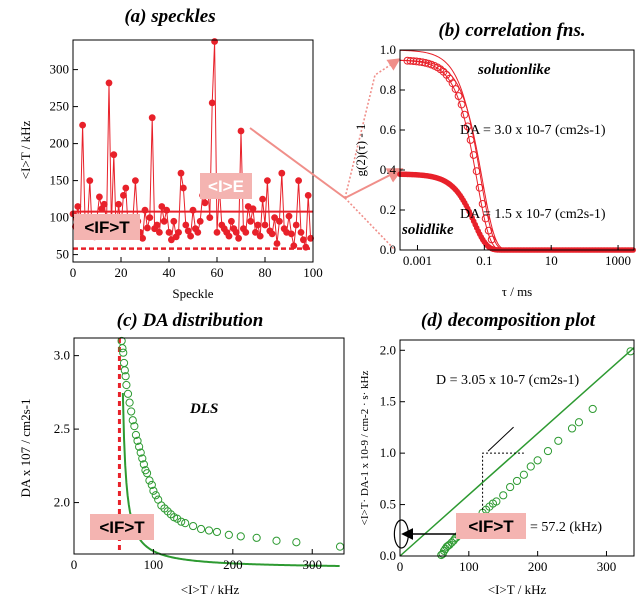 The image size is (636, 604). I want to click on a-xtick-label-4: 80, so click(265, 272).